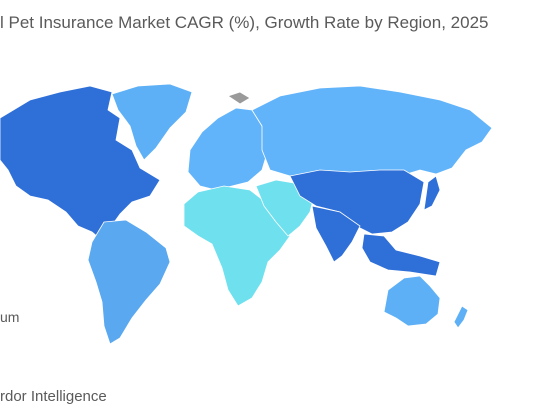 This screenshot has width=560, height=420. Describe the element at coordinates (9, 317) in the screenshot. I see `legend-label: um` at that location.